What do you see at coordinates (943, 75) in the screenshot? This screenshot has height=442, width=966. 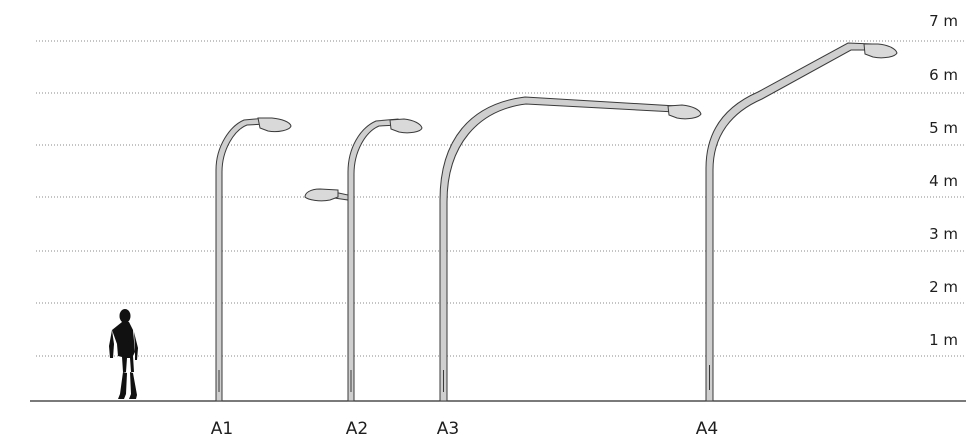 I see `height-label-6m: 6 m` at bounding box center [943, 75].